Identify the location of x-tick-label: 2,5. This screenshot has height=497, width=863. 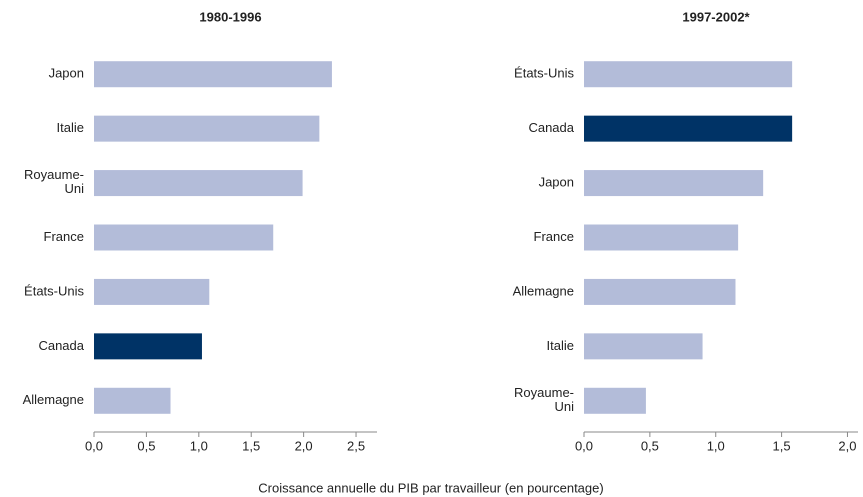
(356, 445).